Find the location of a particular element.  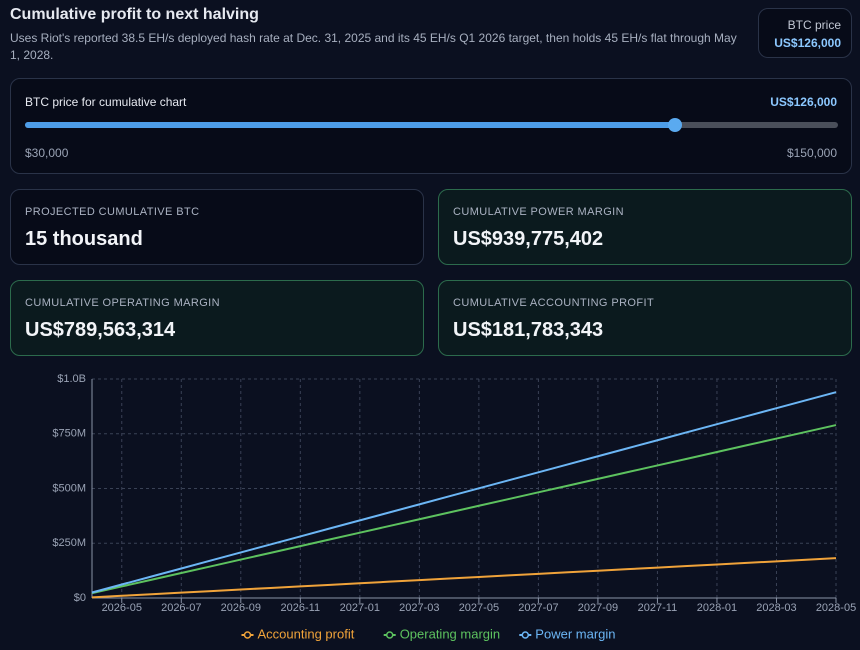

card: PROJECTED CUMULATIVE BTC 15 thousand is located at coordinates (217, 227).